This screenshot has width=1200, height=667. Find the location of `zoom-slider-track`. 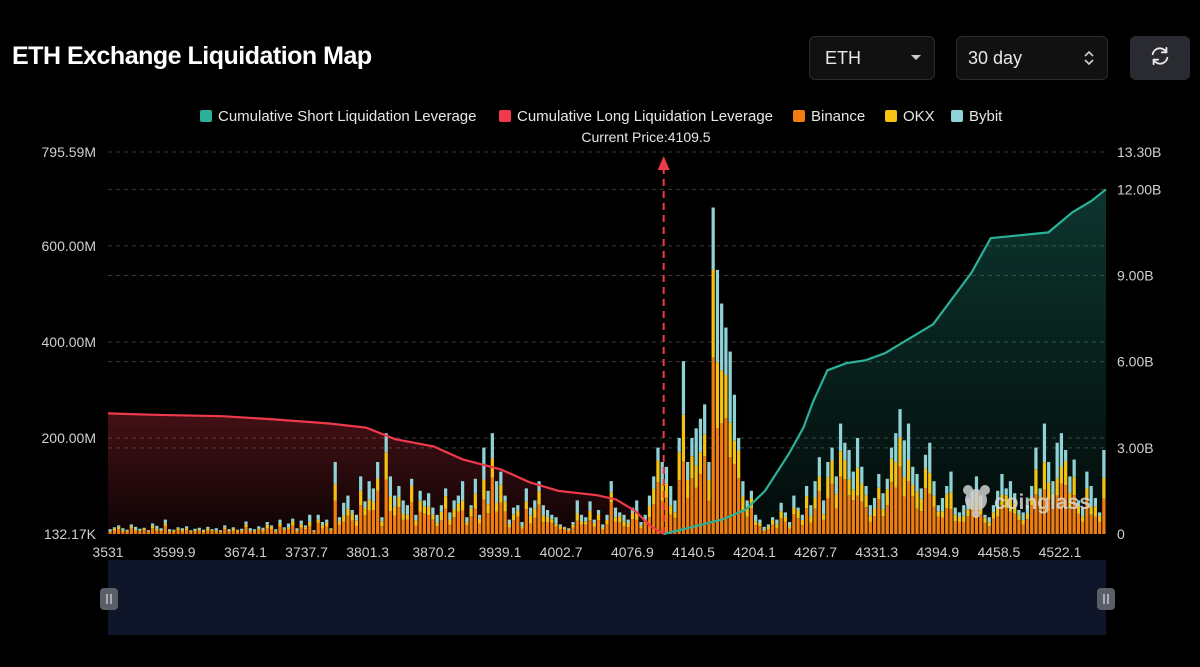

zoom-slider-track is located at coordinates (607, 597).